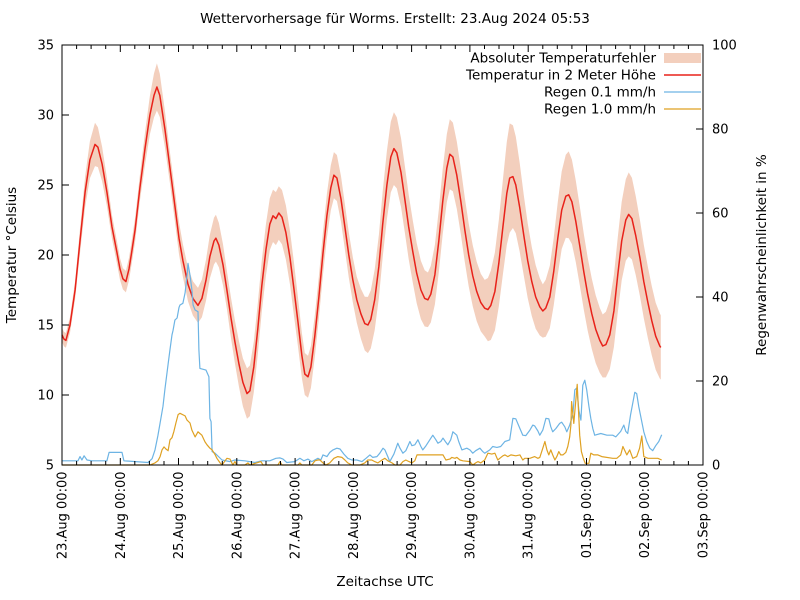 This screenshot has width=800, height=600. I want to click on x-tick-label: 24.Aug 00:00, so click(121, 516).